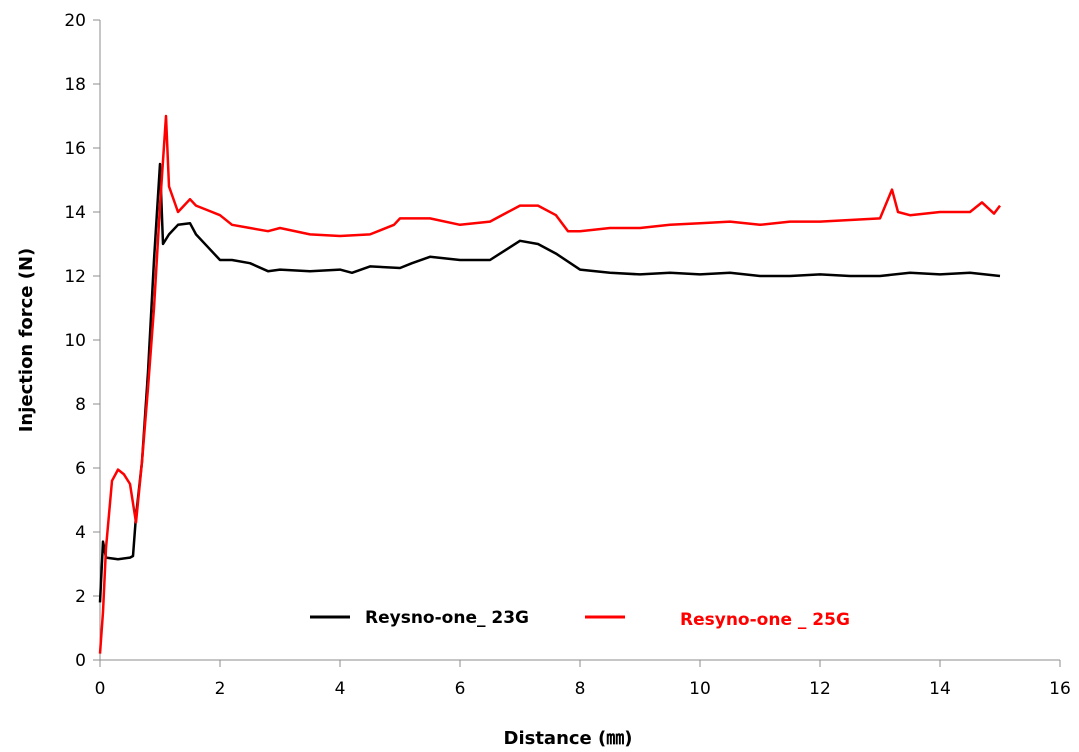 This screenshot has width=1079, height=752. What do you see at coordinates (80, 469) in the screenshot?
I see `y-tick-label: 6` at bounding box center [80, 469].